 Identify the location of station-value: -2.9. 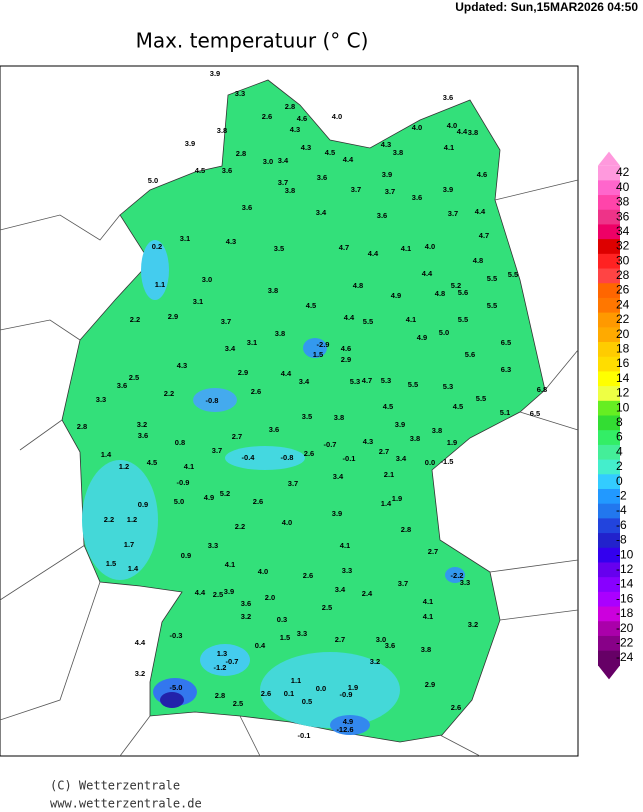
(323, 344).